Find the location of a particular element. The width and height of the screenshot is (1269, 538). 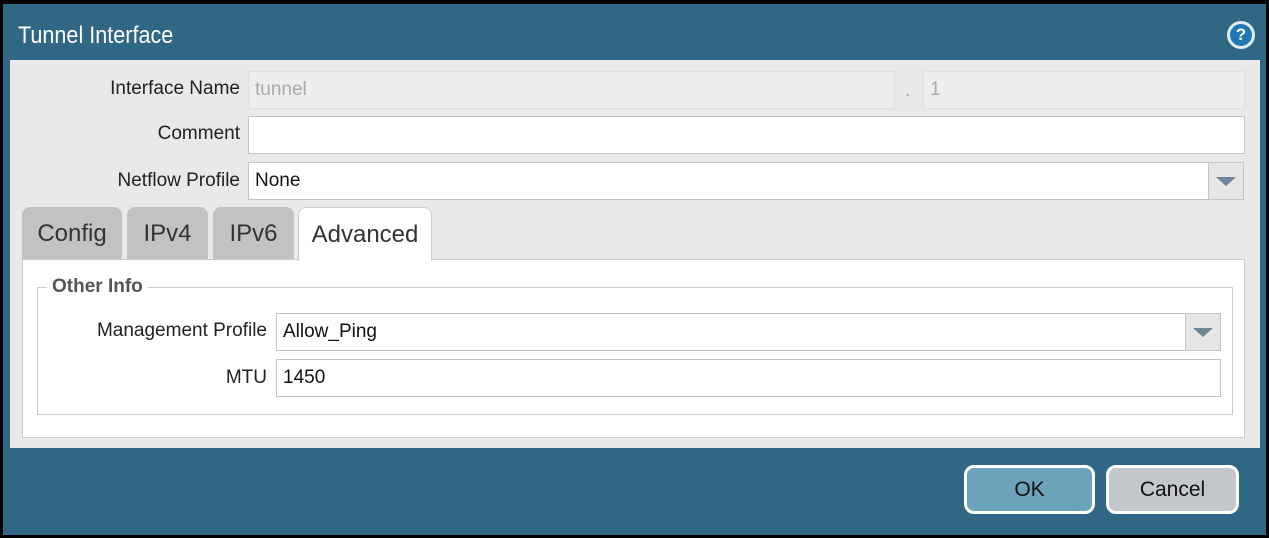

interface-name-input: tunnel is located at coordinates (571, 90).